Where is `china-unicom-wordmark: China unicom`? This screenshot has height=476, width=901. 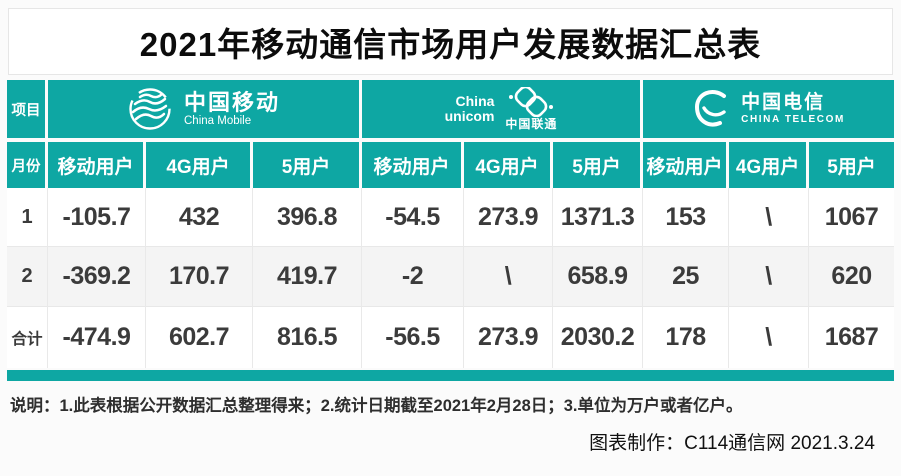
china-unicom-wordmark: China unicom is located at coordinates (470, 108).